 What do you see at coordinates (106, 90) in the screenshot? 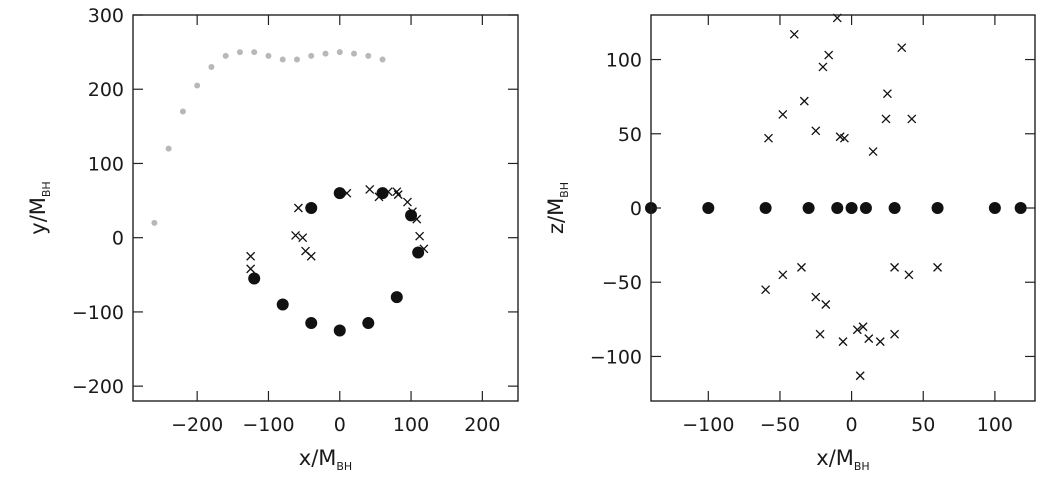
I see `y-tick-label: 200` at bounding box center [106, 90].